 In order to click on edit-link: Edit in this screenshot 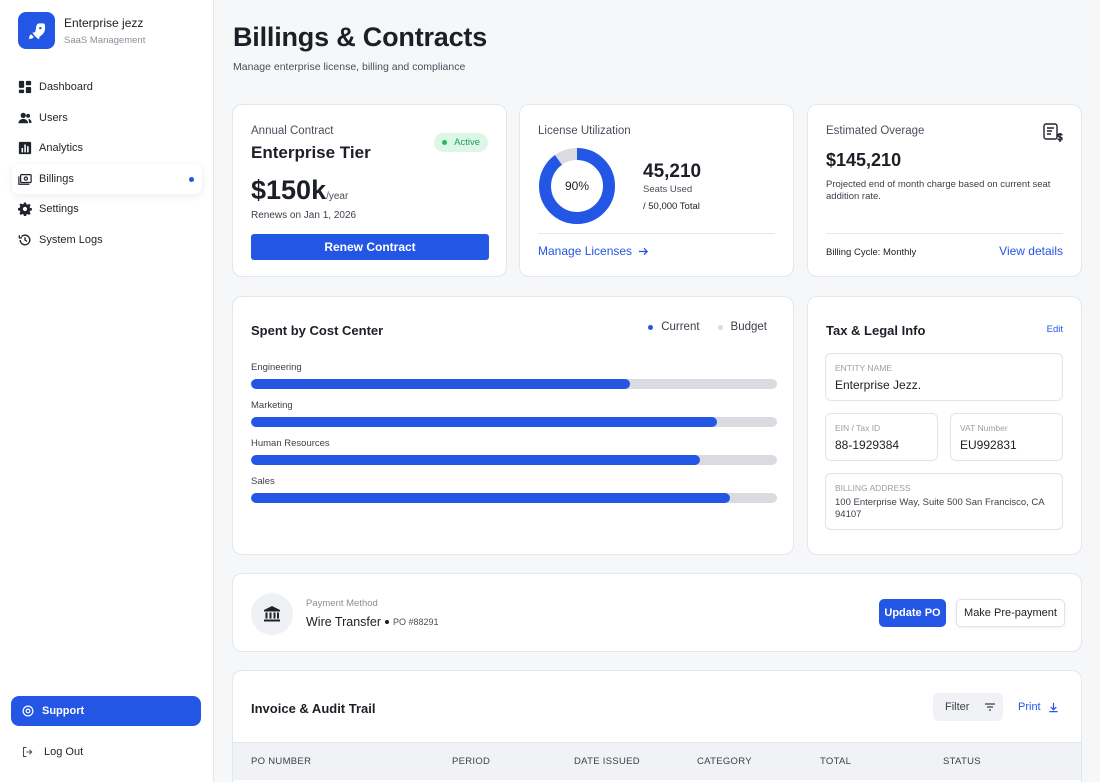, I will do `click(1054, 329)`.